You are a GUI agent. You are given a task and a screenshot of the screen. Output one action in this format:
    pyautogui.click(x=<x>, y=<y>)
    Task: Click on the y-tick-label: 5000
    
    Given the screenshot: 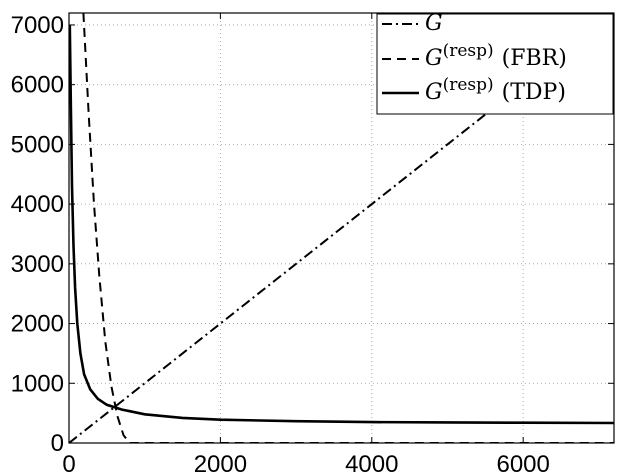 What is the action you would take?
    pyautogui.click(x=37, y=144)
    